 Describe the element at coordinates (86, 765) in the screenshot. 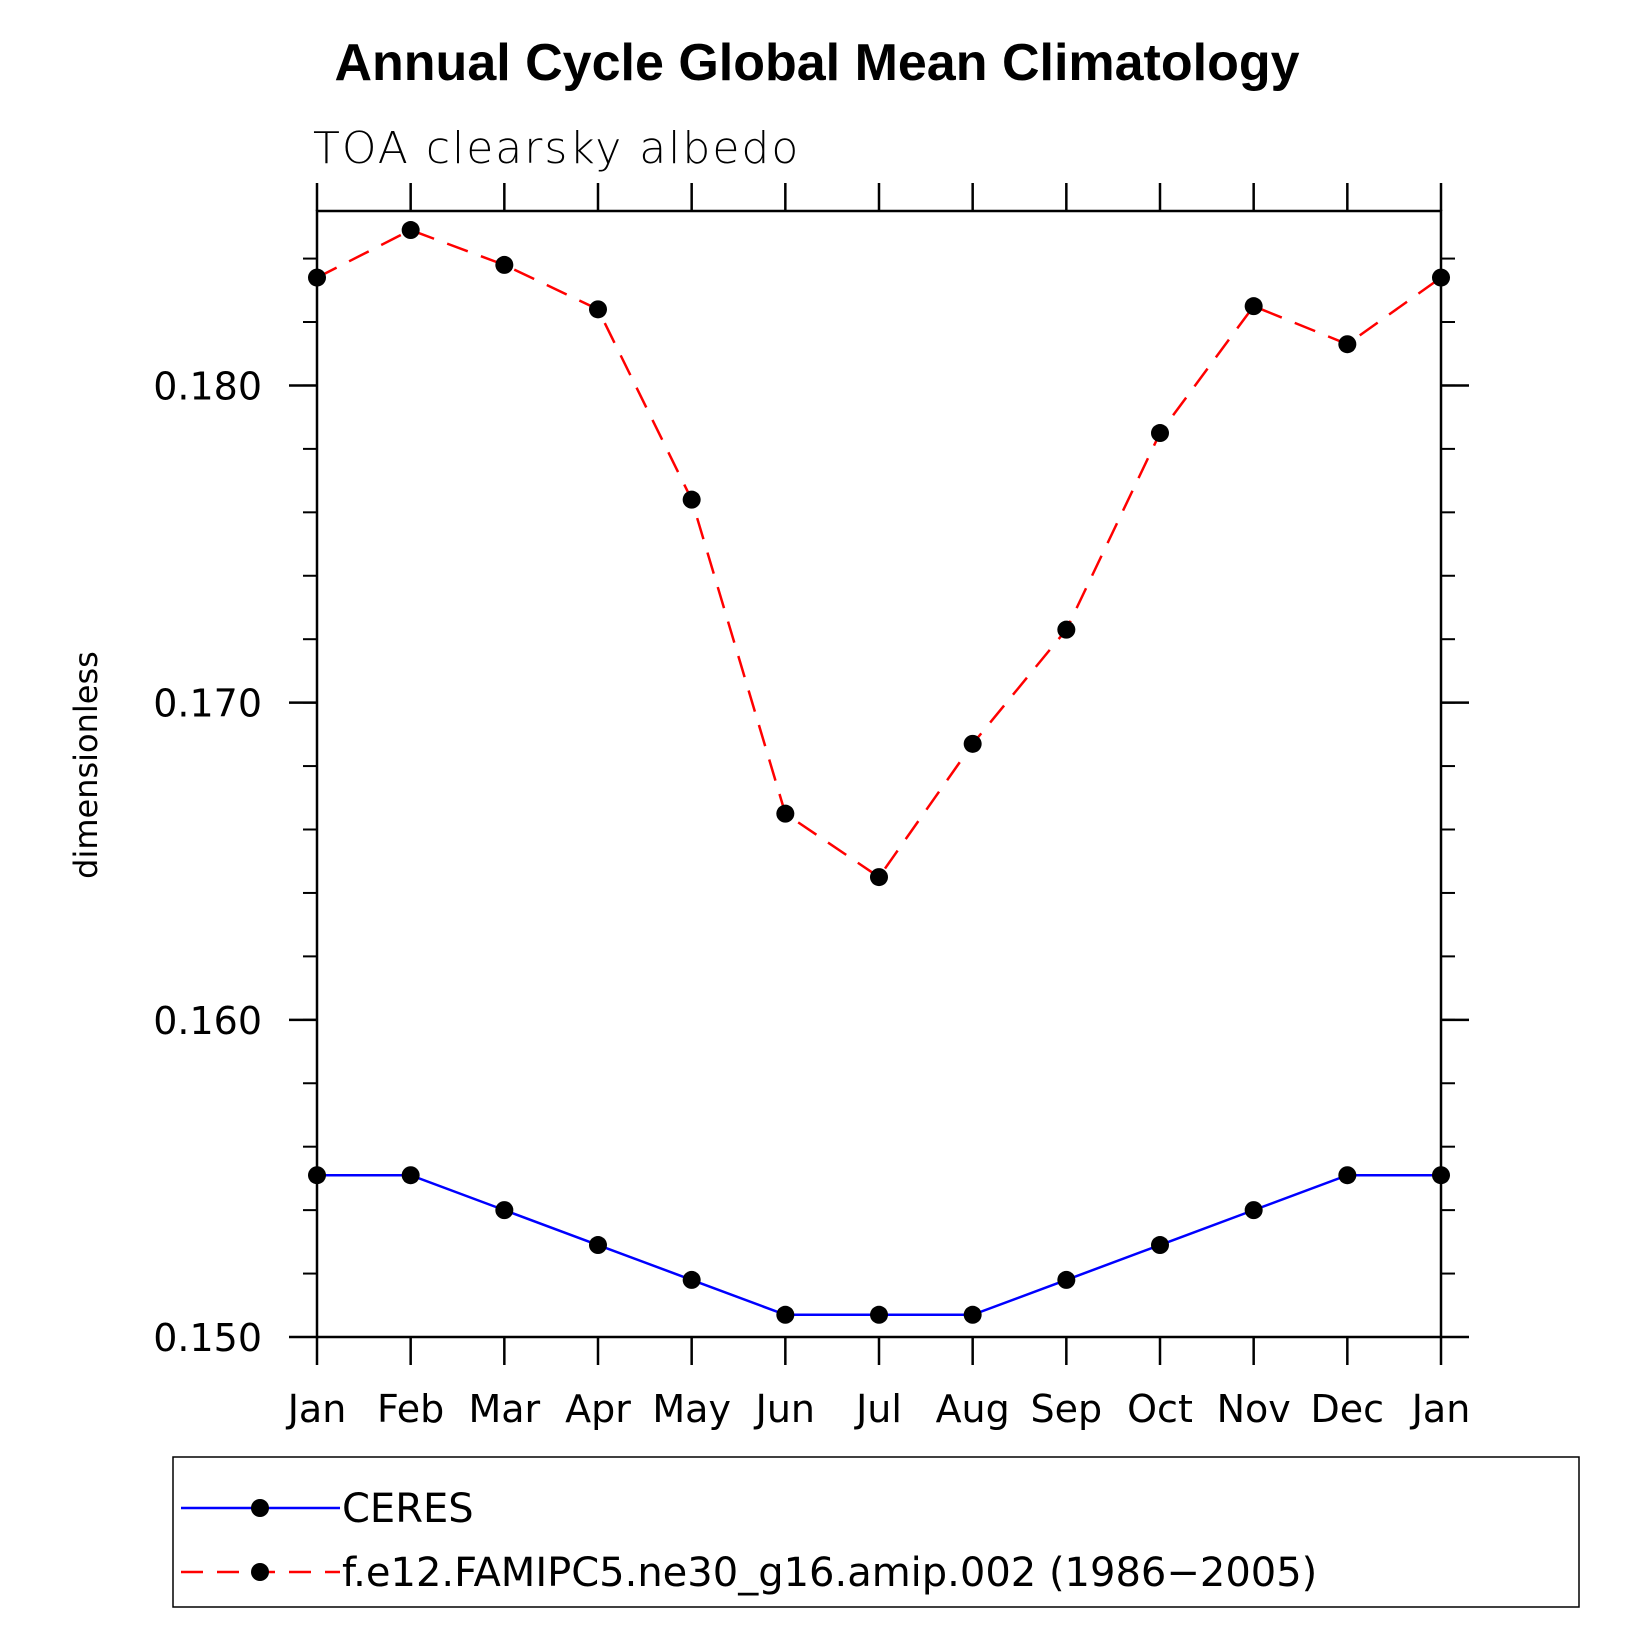

I see `y-axis-label: dimensionless` at that location.